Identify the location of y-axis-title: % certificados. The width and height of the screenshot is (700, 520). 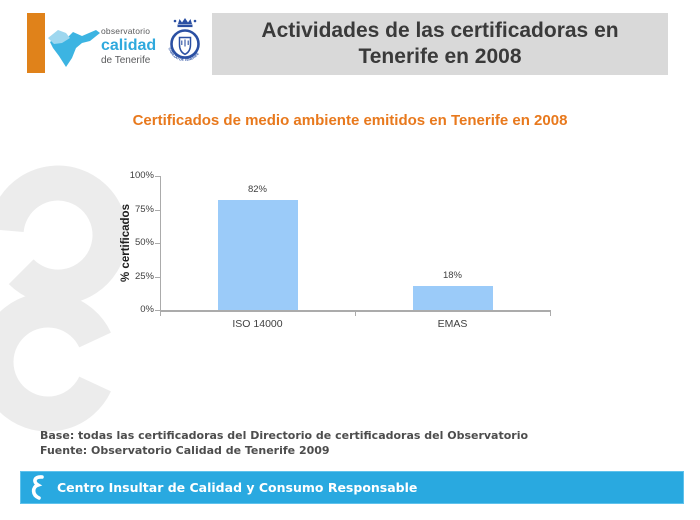
(126, 243).